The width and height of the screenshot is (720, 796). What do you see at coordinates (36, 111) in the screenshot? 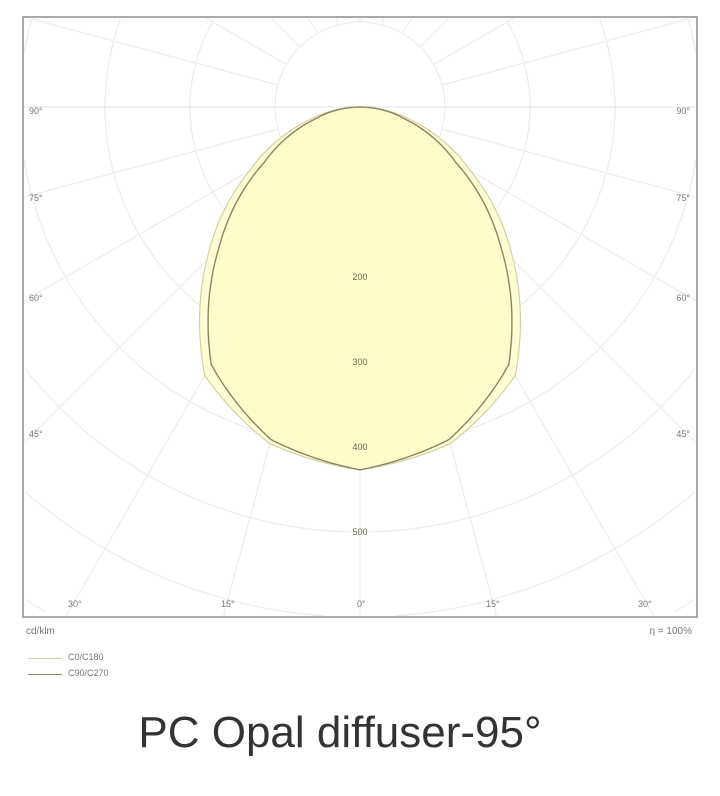
I see `angle-label-left-90: 90°` at bounding box center [36, 111].